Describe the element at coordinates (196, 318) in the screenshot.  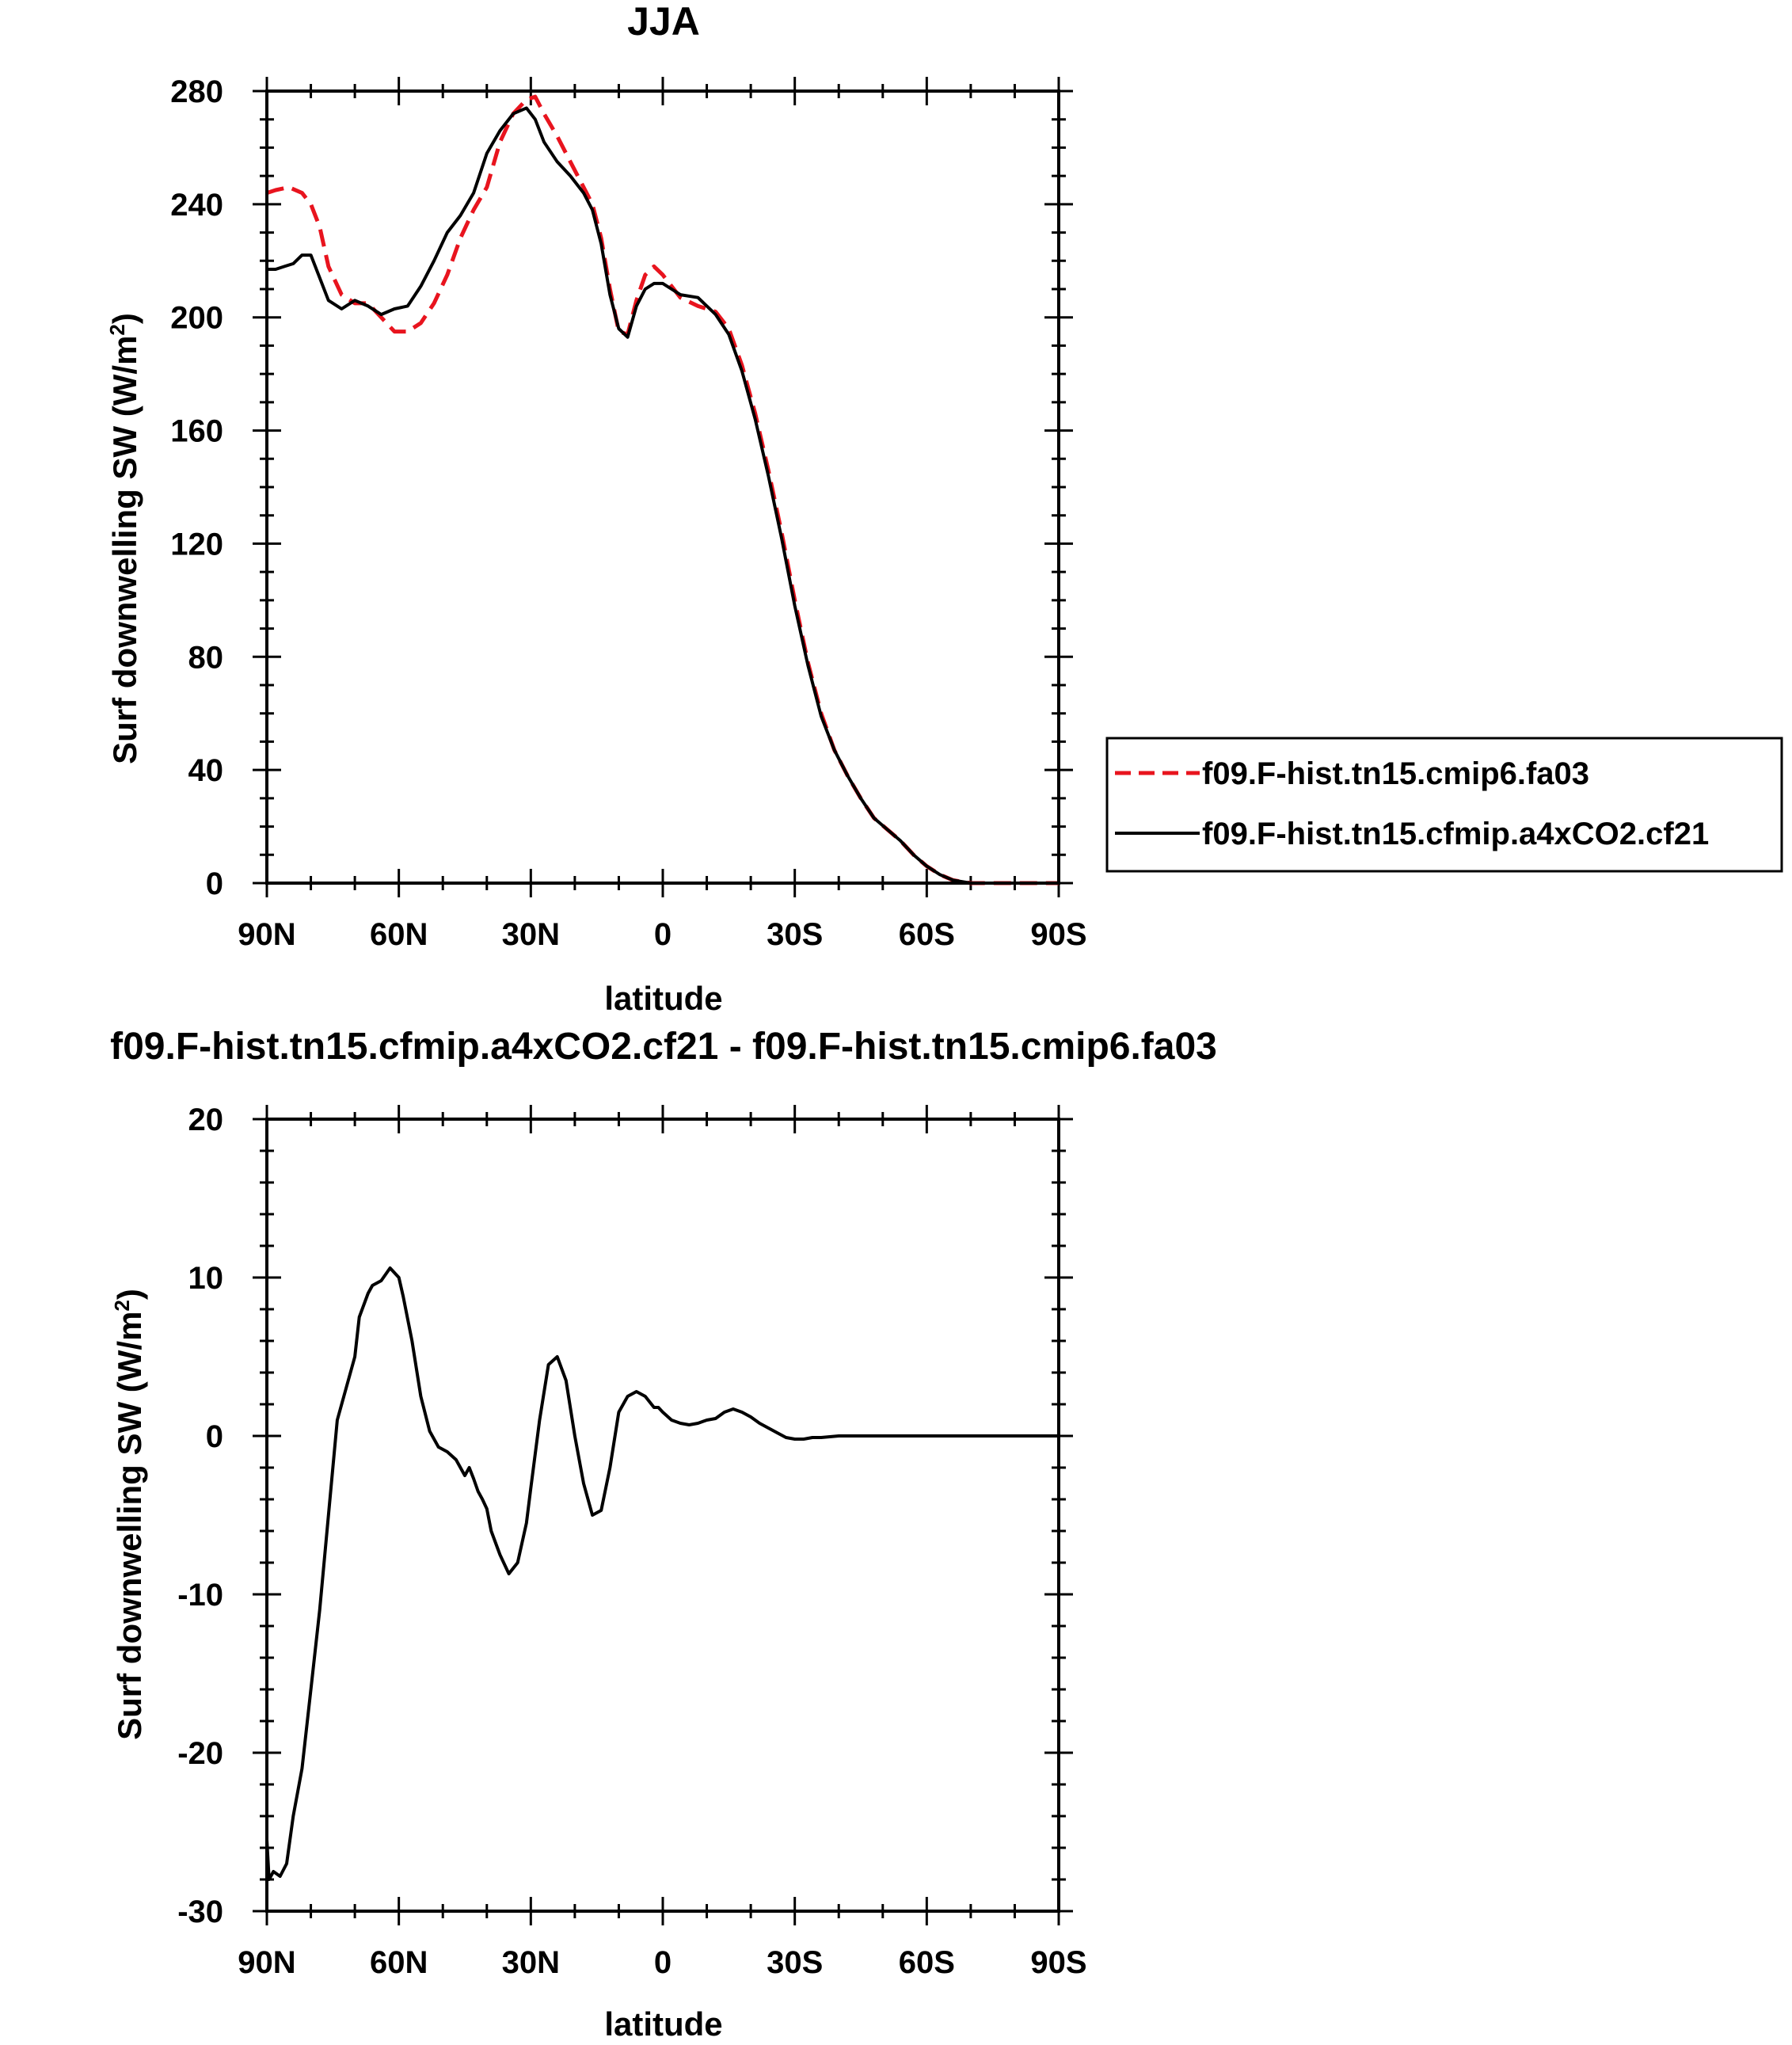
I see `y-tick-label: 200` at that location.